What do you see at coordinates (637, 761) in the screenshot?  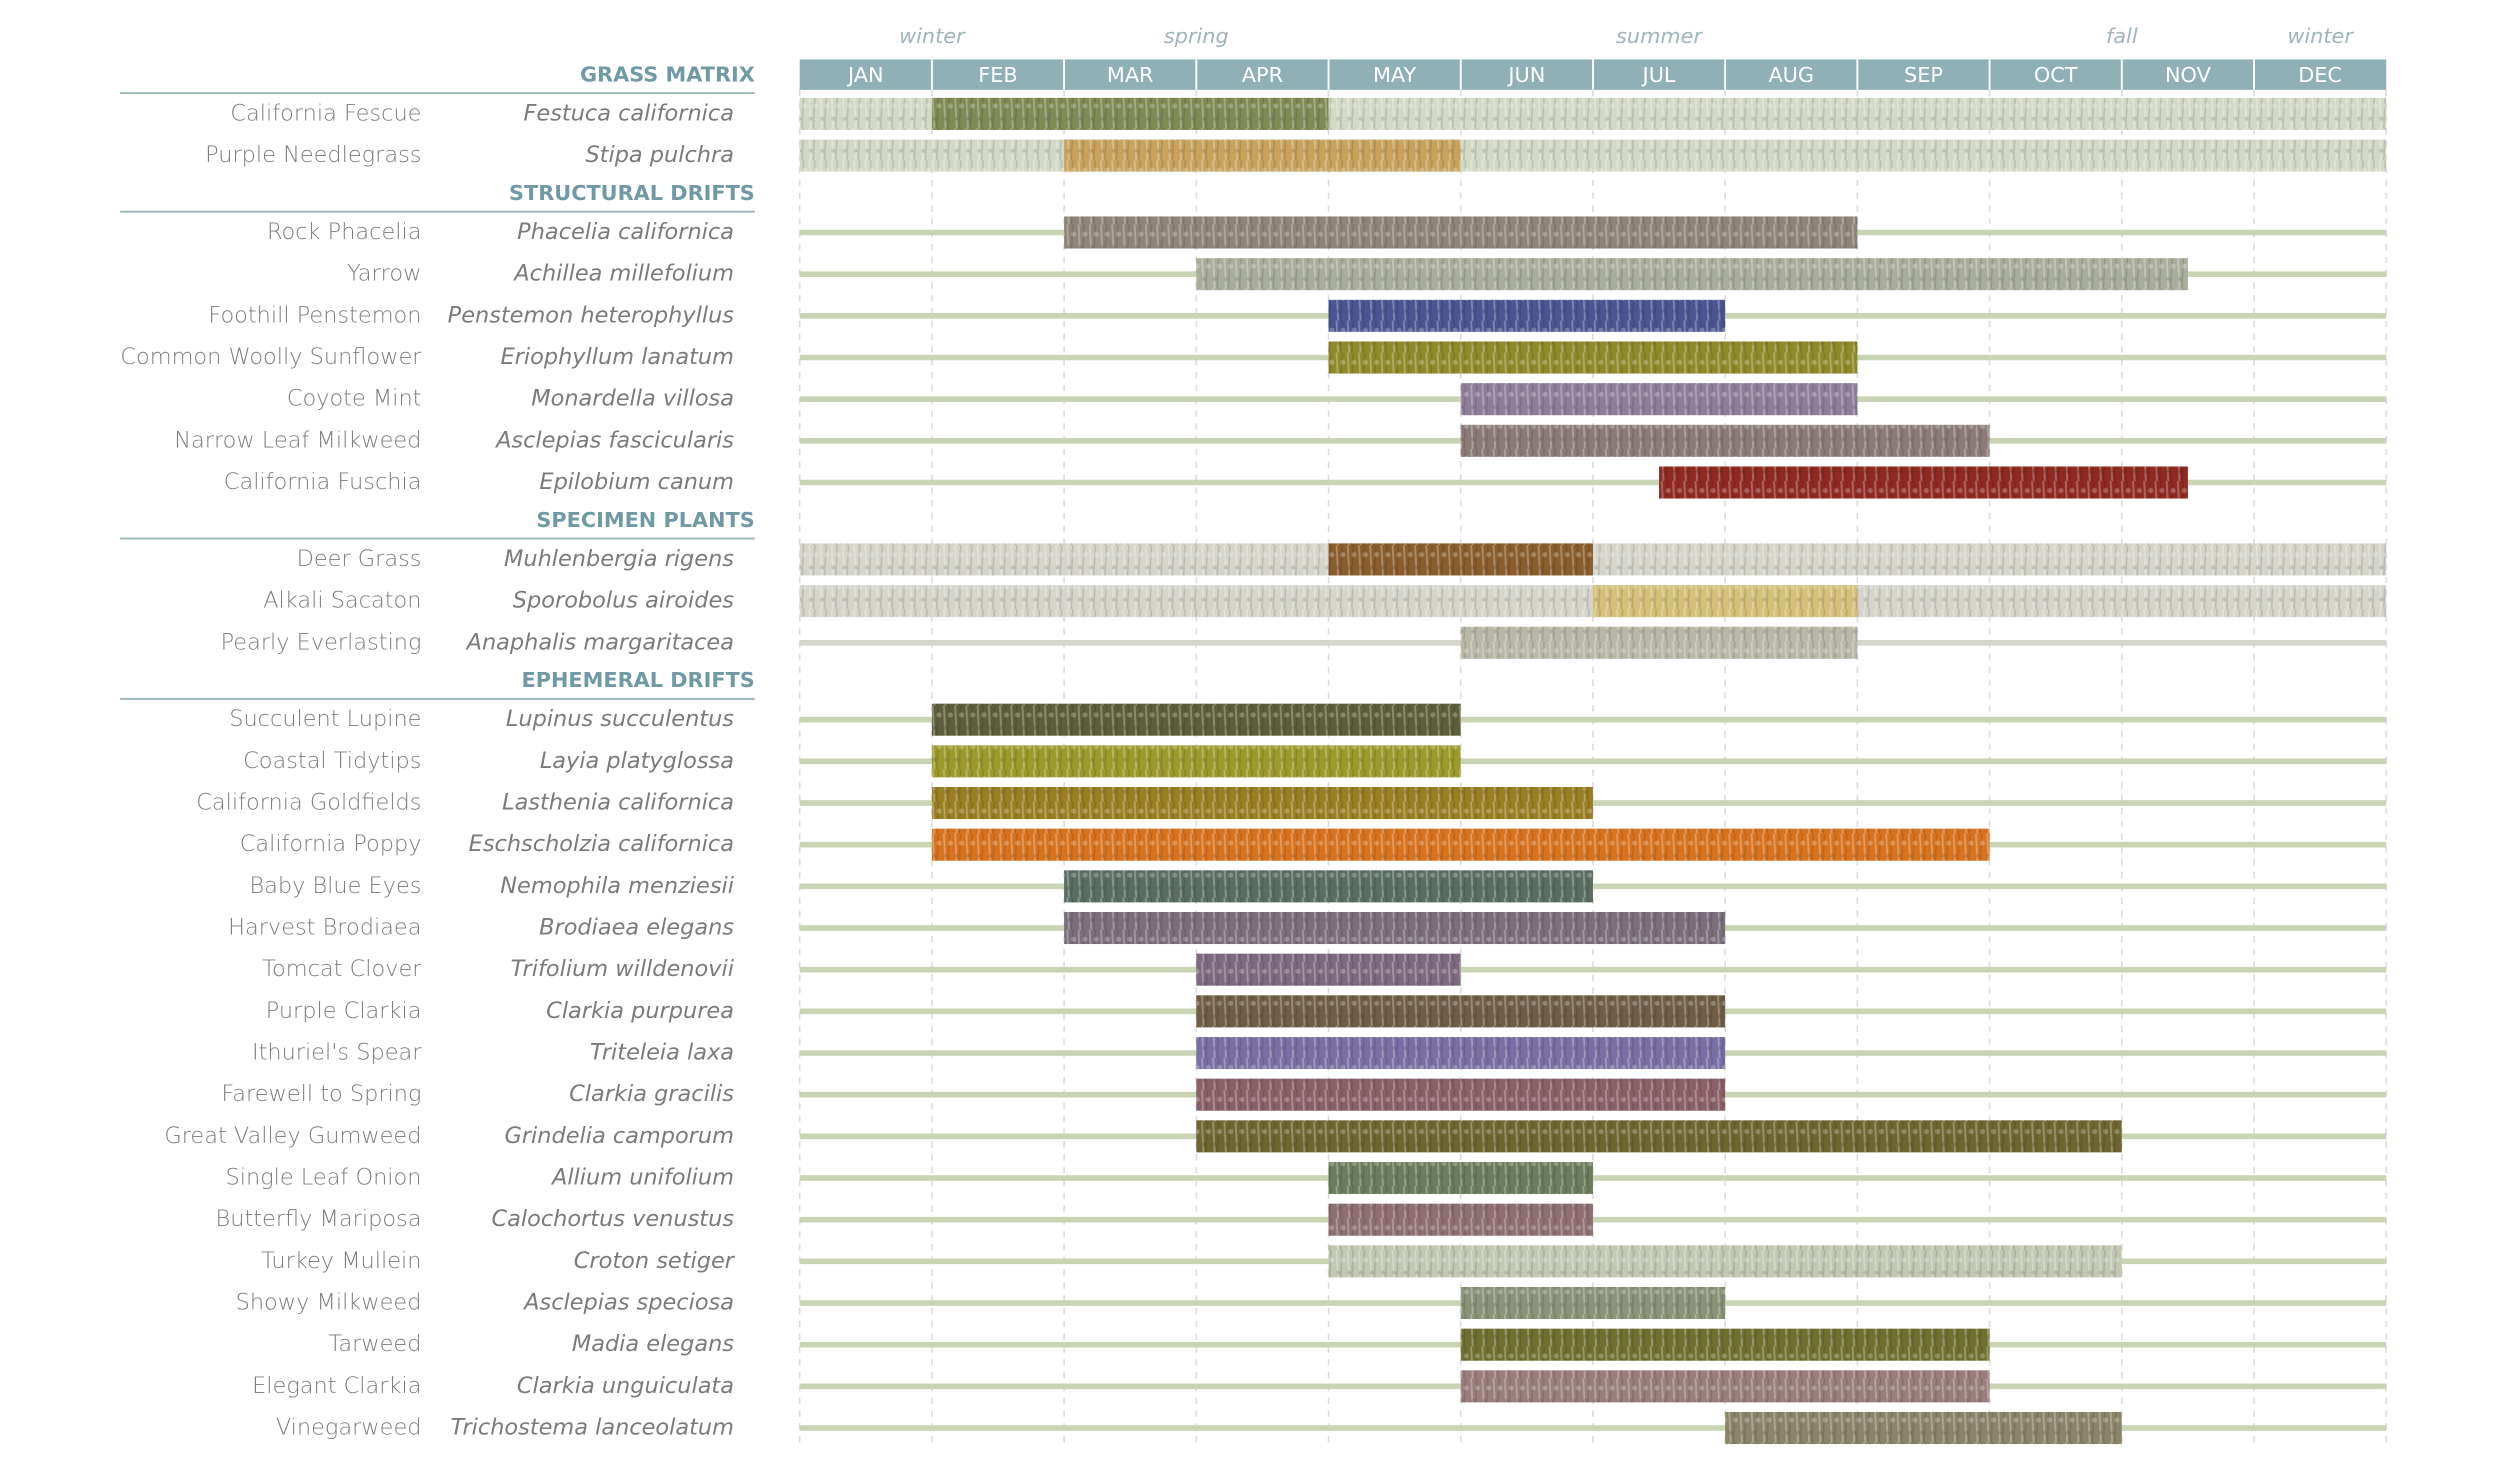 I see `latin-name: Layia platyglossa` at bounding box center [637, 761].